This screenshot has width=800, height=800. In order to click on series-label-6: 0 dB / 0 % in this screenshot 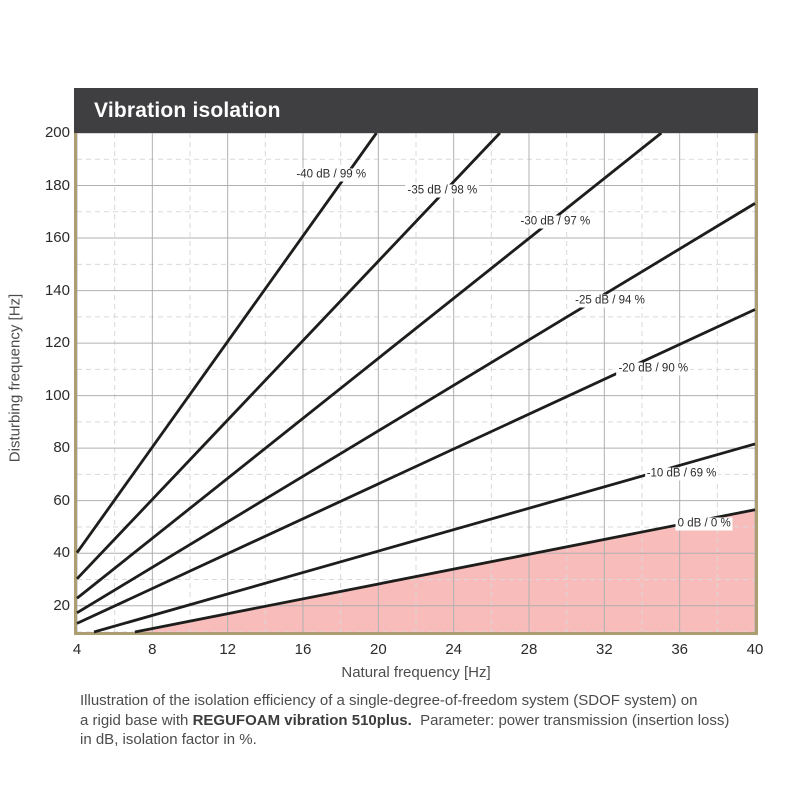, I will do `click(704, 524)`.